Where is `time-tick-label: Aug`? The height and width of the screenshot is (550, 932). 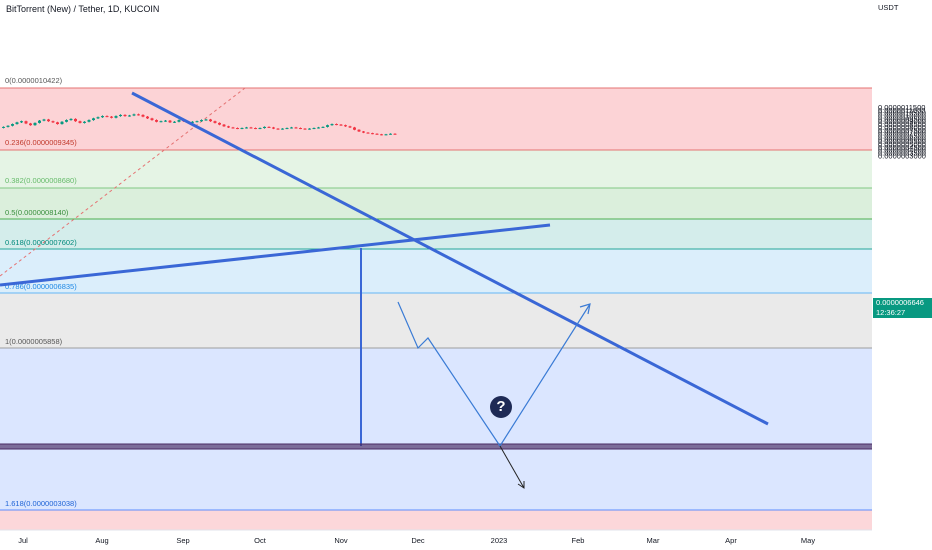 time-tick-label: Aug is located at coordinates (101, 540).